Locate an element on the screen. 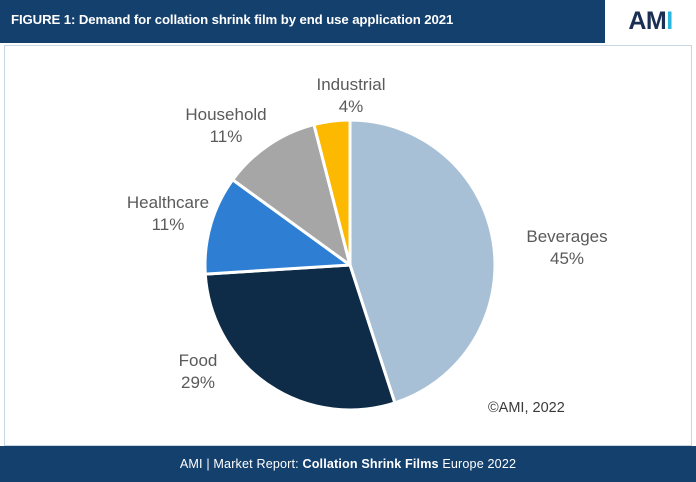  pie-label-healthcare-name: Healthcare is located at coordinates (168, 202).